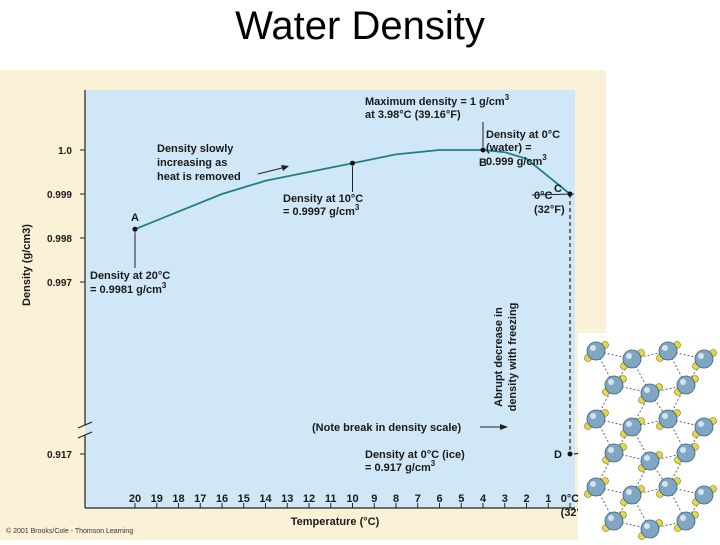  Describe the element at coordinates (287, 499) in the screenshot. I see `x-tick-label: 13` at that location.